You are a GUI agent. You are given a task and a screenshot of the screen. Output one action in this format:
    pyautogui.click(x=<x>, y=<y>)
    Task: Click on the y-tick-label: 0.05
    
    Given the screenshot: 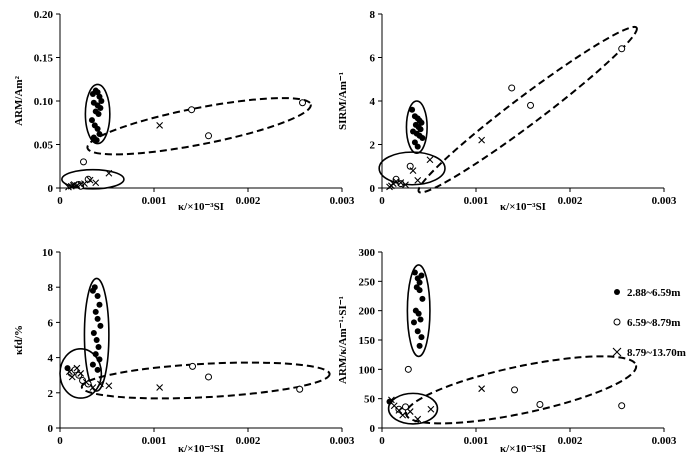 What is the action you would take?
    pyautogui.click(x=44, y=146)
    